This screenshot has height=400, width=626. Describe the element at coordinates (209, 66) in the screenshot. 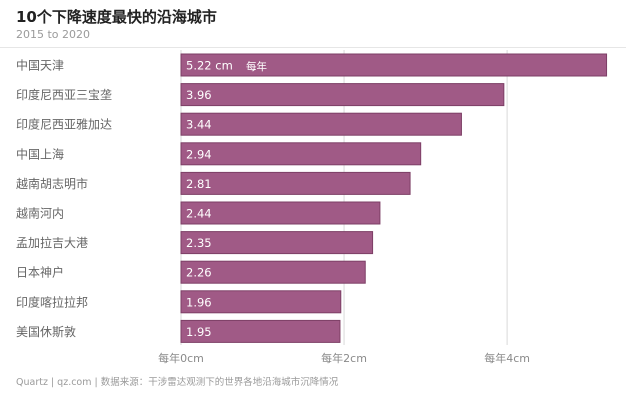

I see `value-label-0: 5.22 cm` at that location.